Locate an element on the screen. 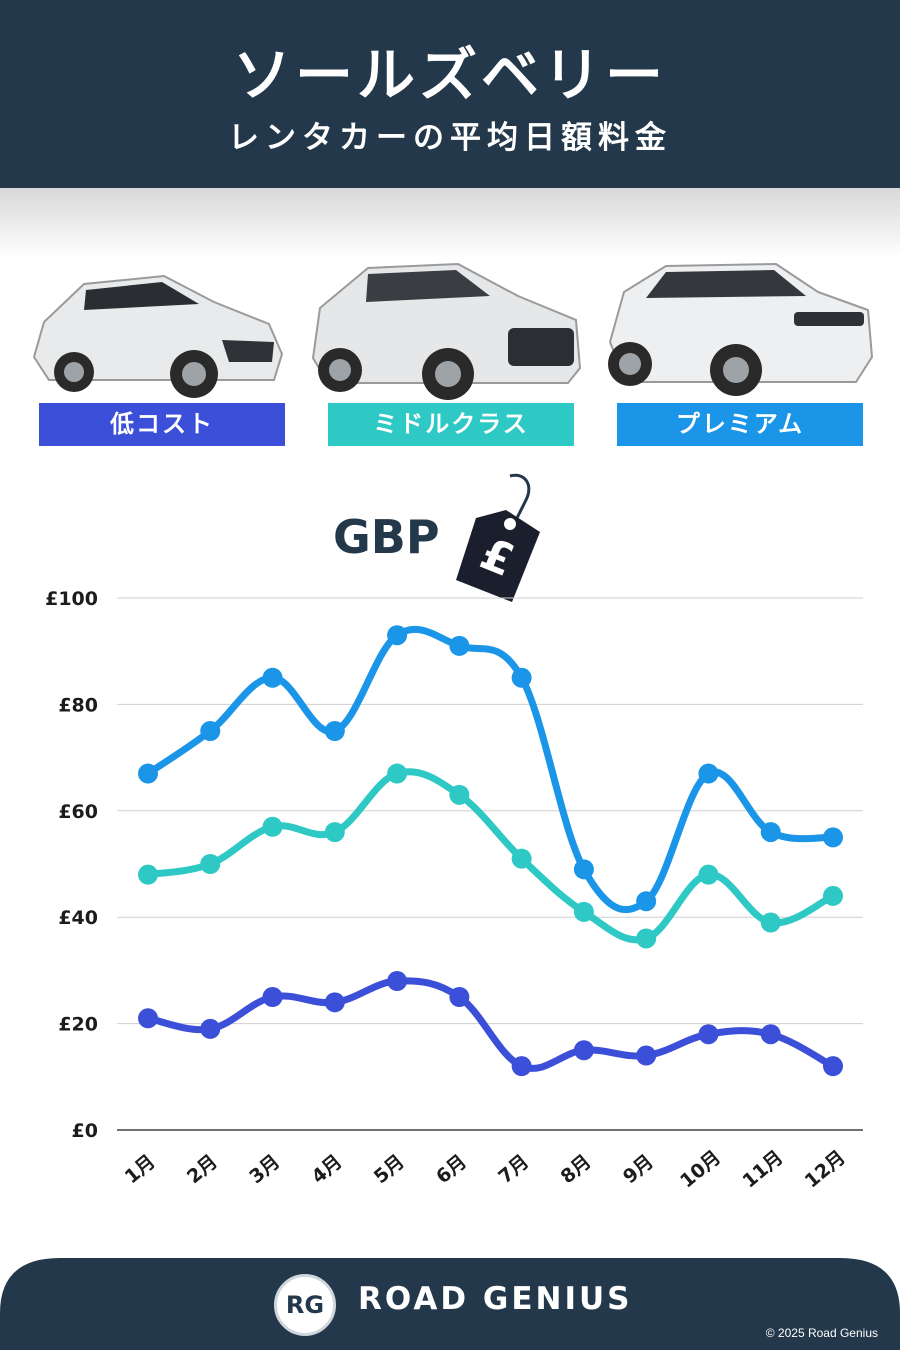  x-tick-label: 3月 is located at coordinates (264, 1170).